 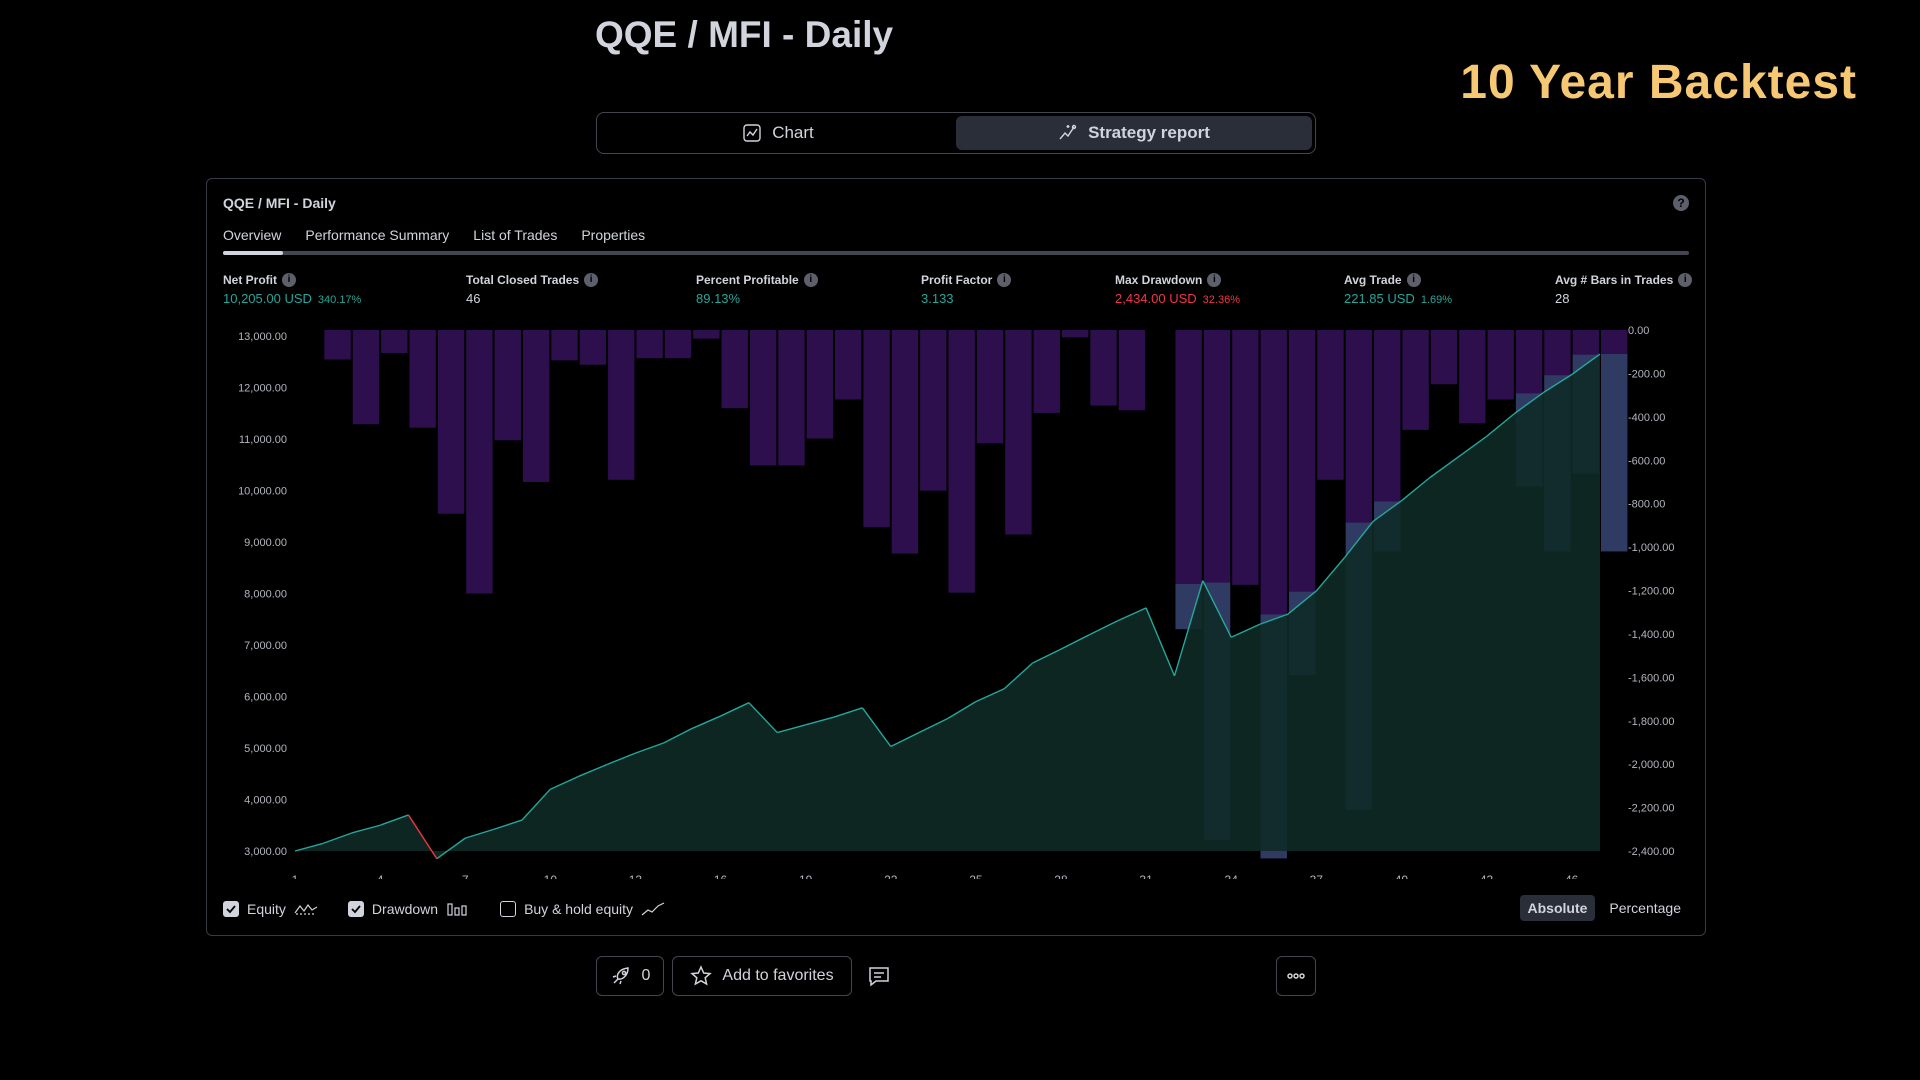 What do you see at coordinates (879, 976) in the screenshot?
I see `comment-icon` at bounding box center [879, 976].